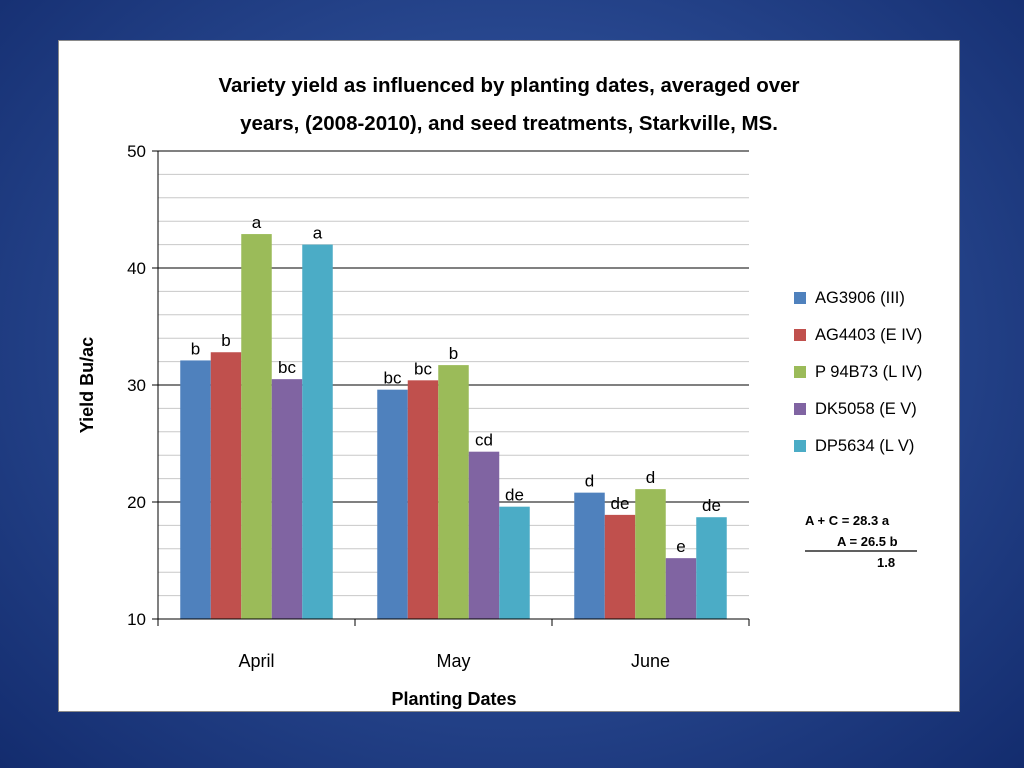 This screenshot has width=1024, height=768. I want to click on x-category-label: June, so click(650, 661).